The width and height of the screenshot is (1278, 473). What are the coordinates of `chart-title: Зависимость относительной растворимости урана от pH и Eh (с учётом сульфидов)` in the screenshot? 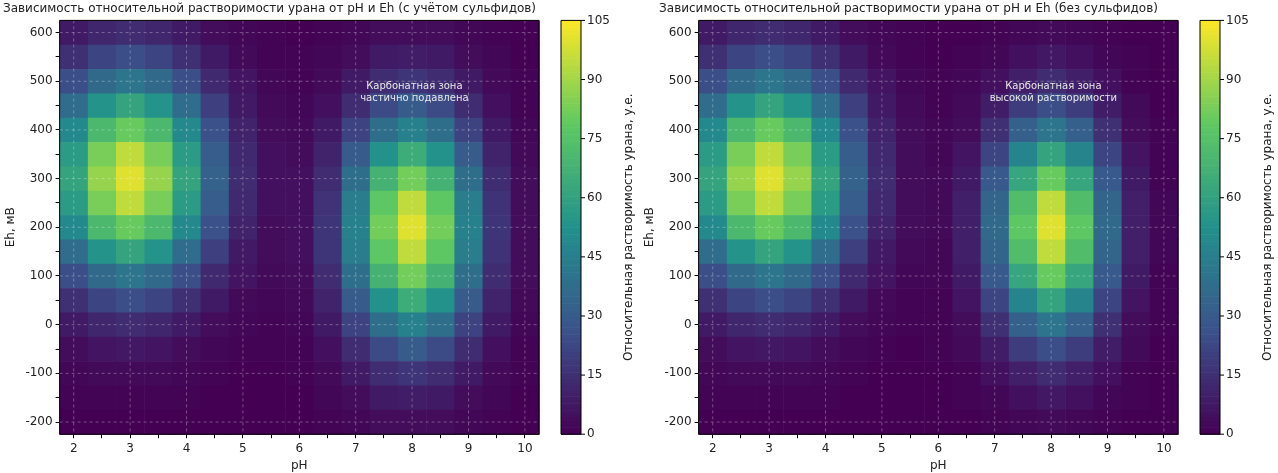 It's located at (269, 8).